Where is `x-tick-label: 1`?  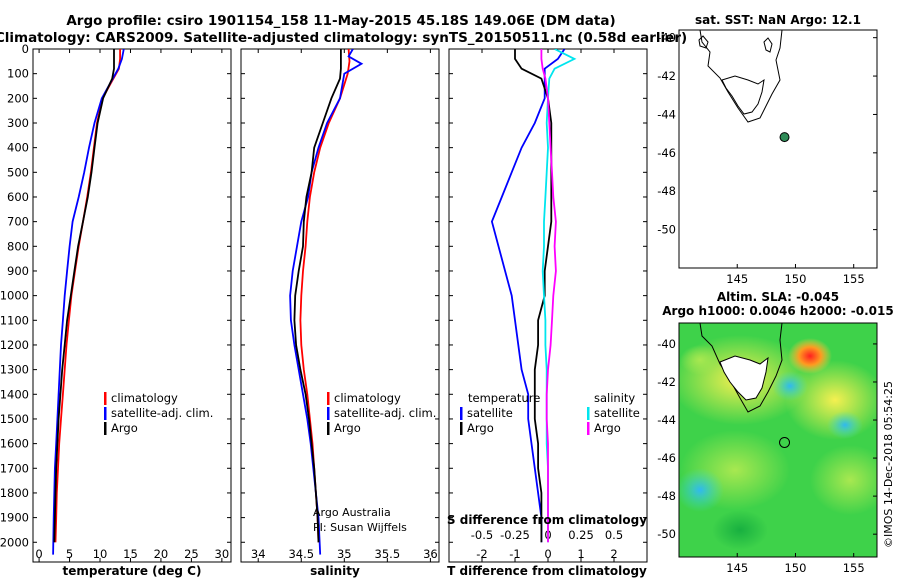
x-tick-label: 1 is located at coordinates (580, 554).